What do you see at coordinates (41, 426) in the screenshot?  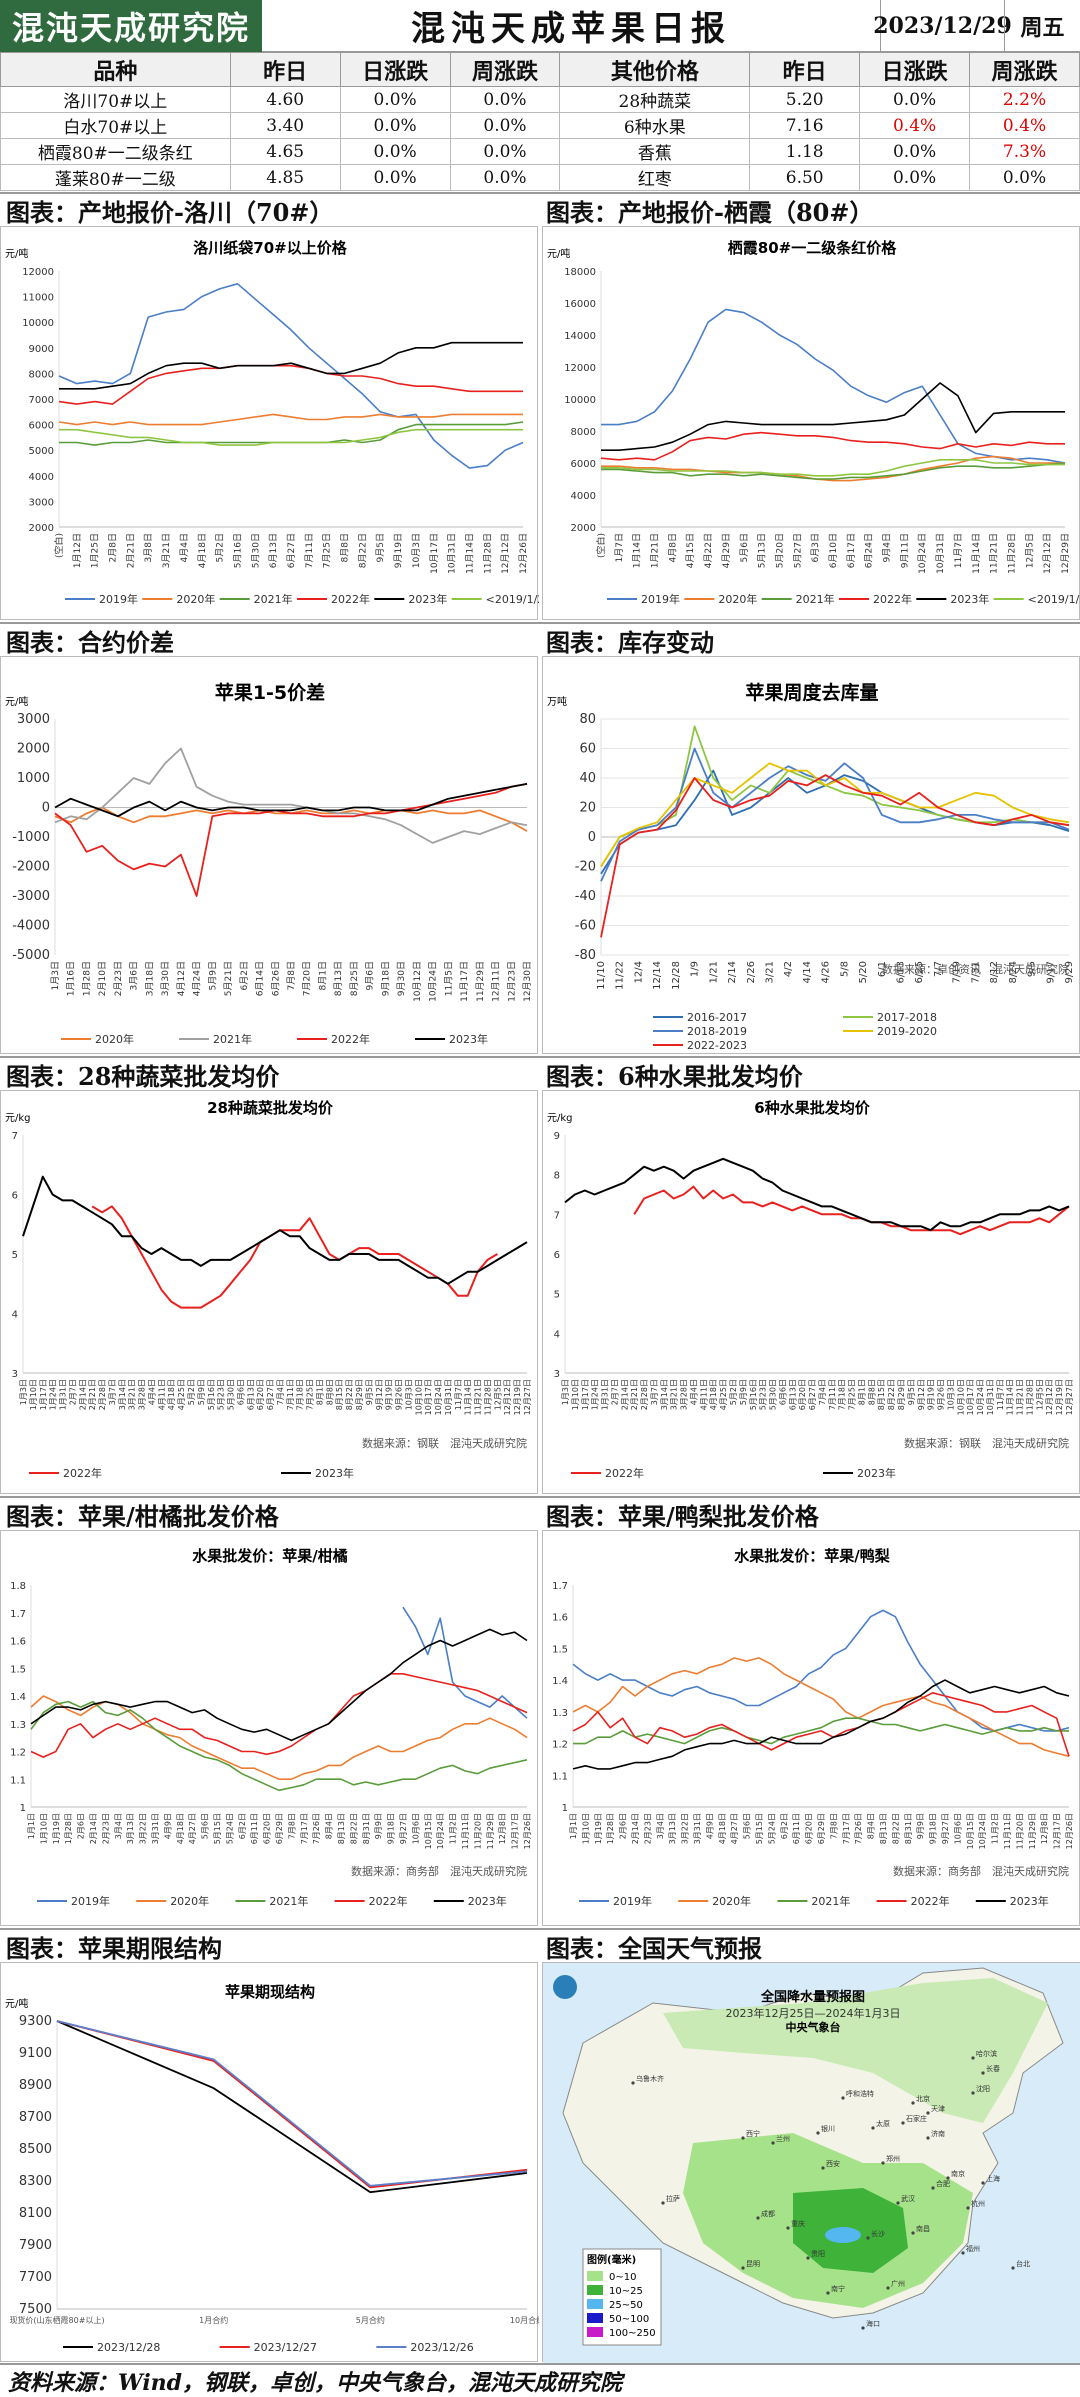 I see `y-tick-label: 6000` at bounding box center [41, 426].